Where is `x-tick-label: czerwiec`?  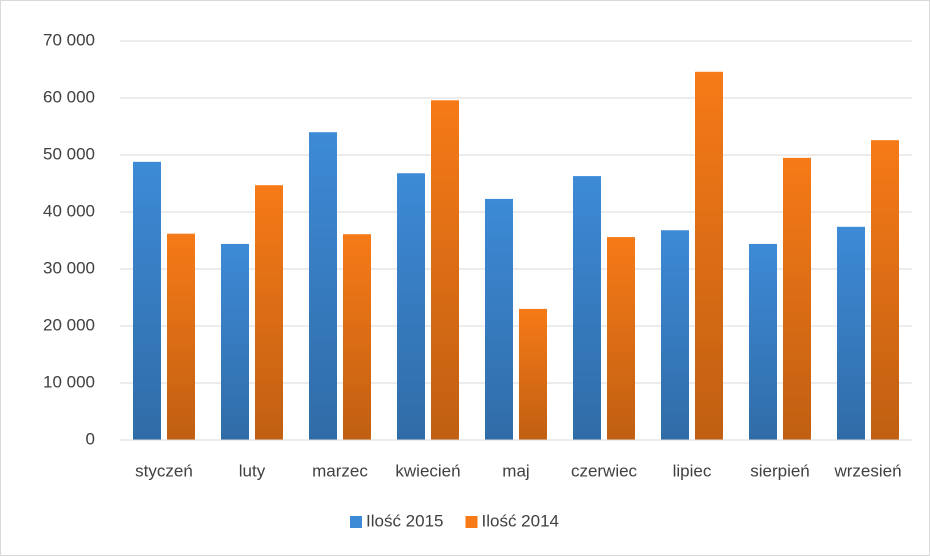 x-tick-label: czerwiec is located at coordinates (604, 470).